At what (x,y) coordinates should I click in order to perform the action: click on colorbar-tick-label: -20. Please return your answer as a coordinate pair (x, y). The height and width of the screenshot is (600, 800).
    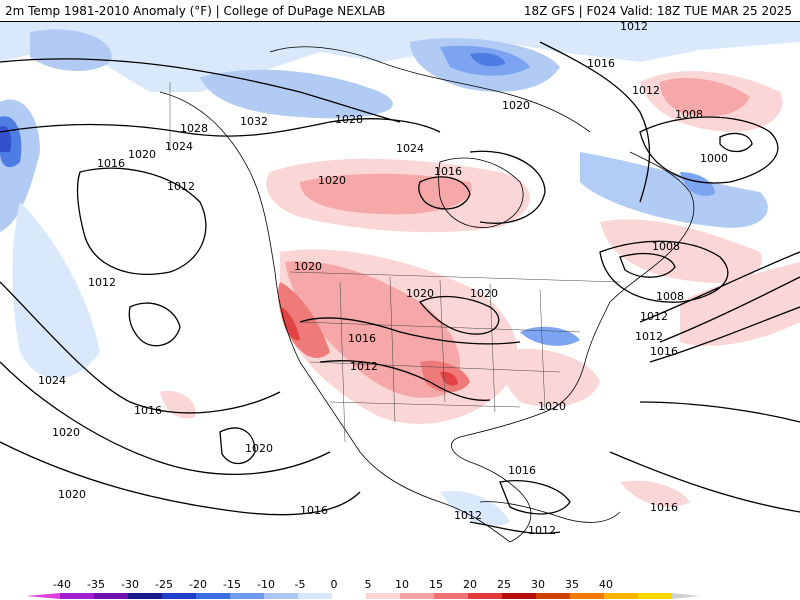
    Looking at the image, I should click on (198, 584).